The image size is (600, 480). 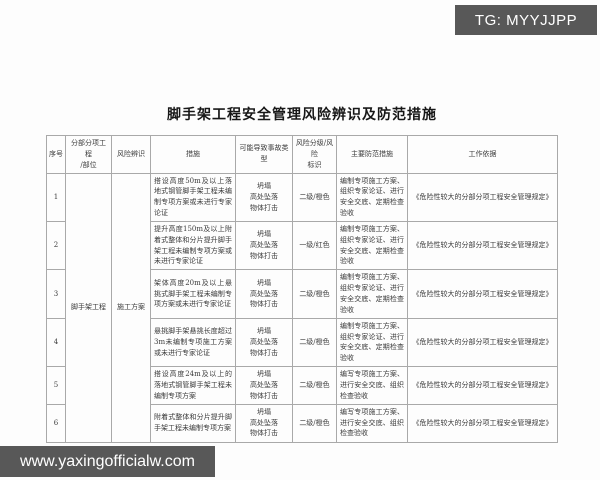 I want to click on cell-no: 2, so click(x=56, y=245).